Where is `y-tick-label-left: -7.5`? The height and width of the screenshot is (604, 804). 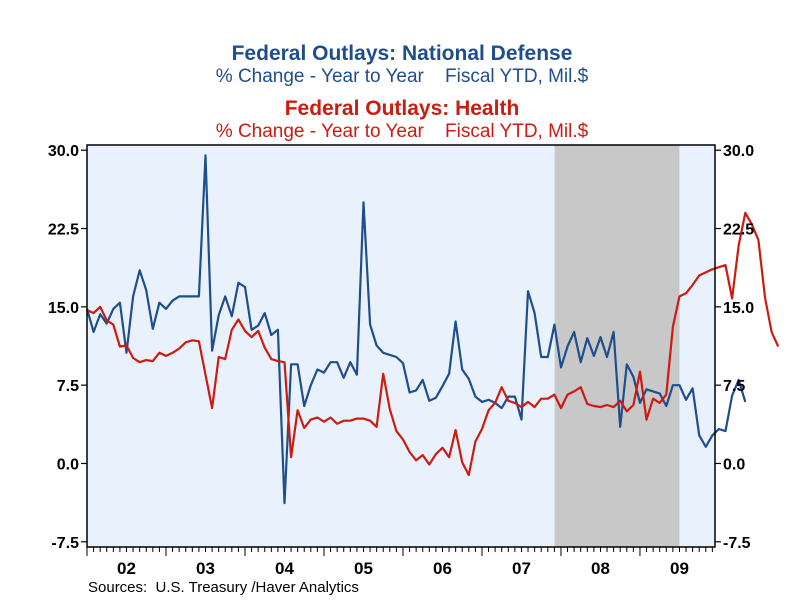 y-tick-label-left: -7.5 is located at coordinates (65, 543).